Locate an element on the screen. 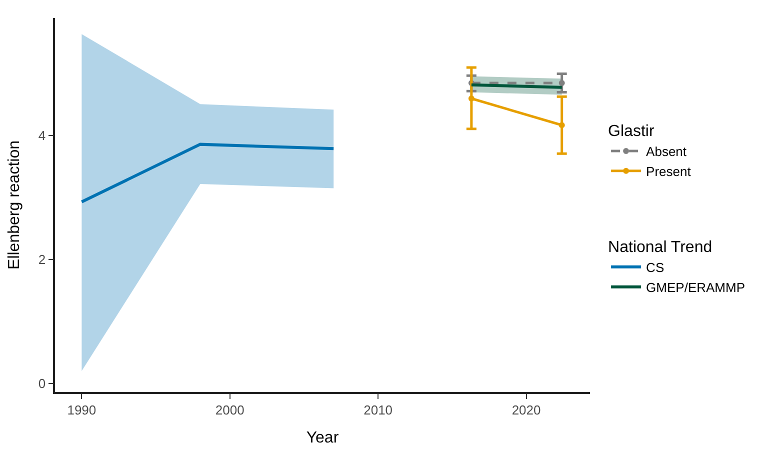  y-tick-label: 0 is located at coordinates (42, 383).